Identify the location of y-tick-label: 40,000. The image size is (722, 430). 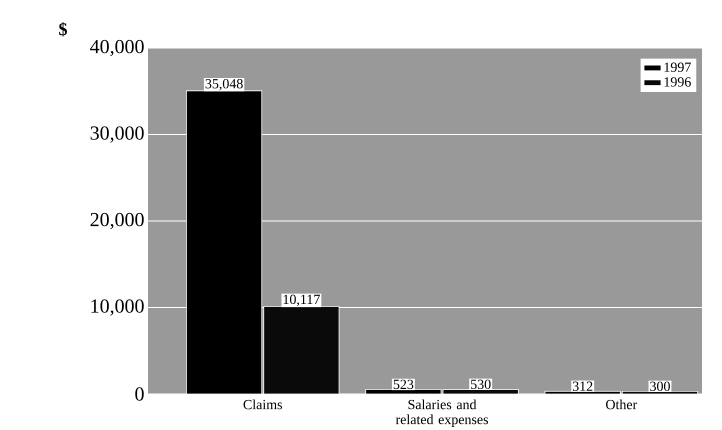
(117, 48).